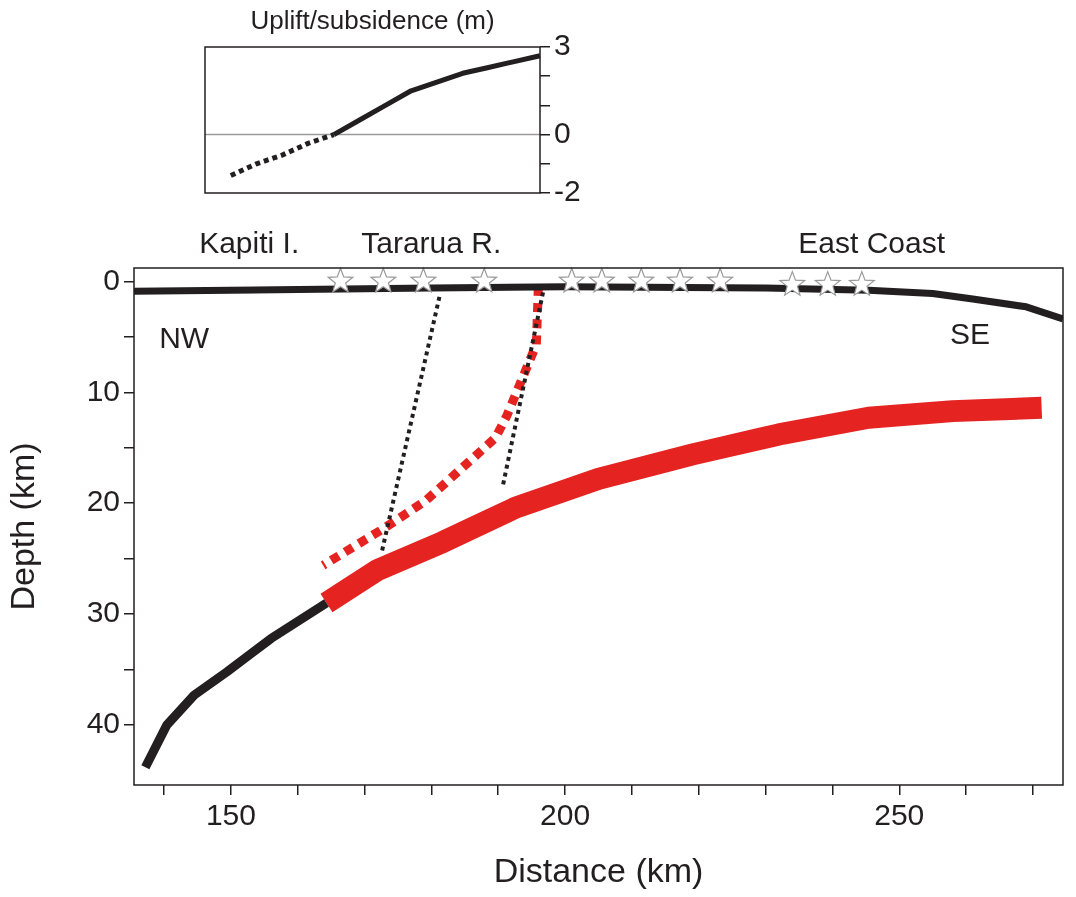 The width and height of the screenshot is (1076, 897). I want to click on annotation: NW, so click(184, 338).